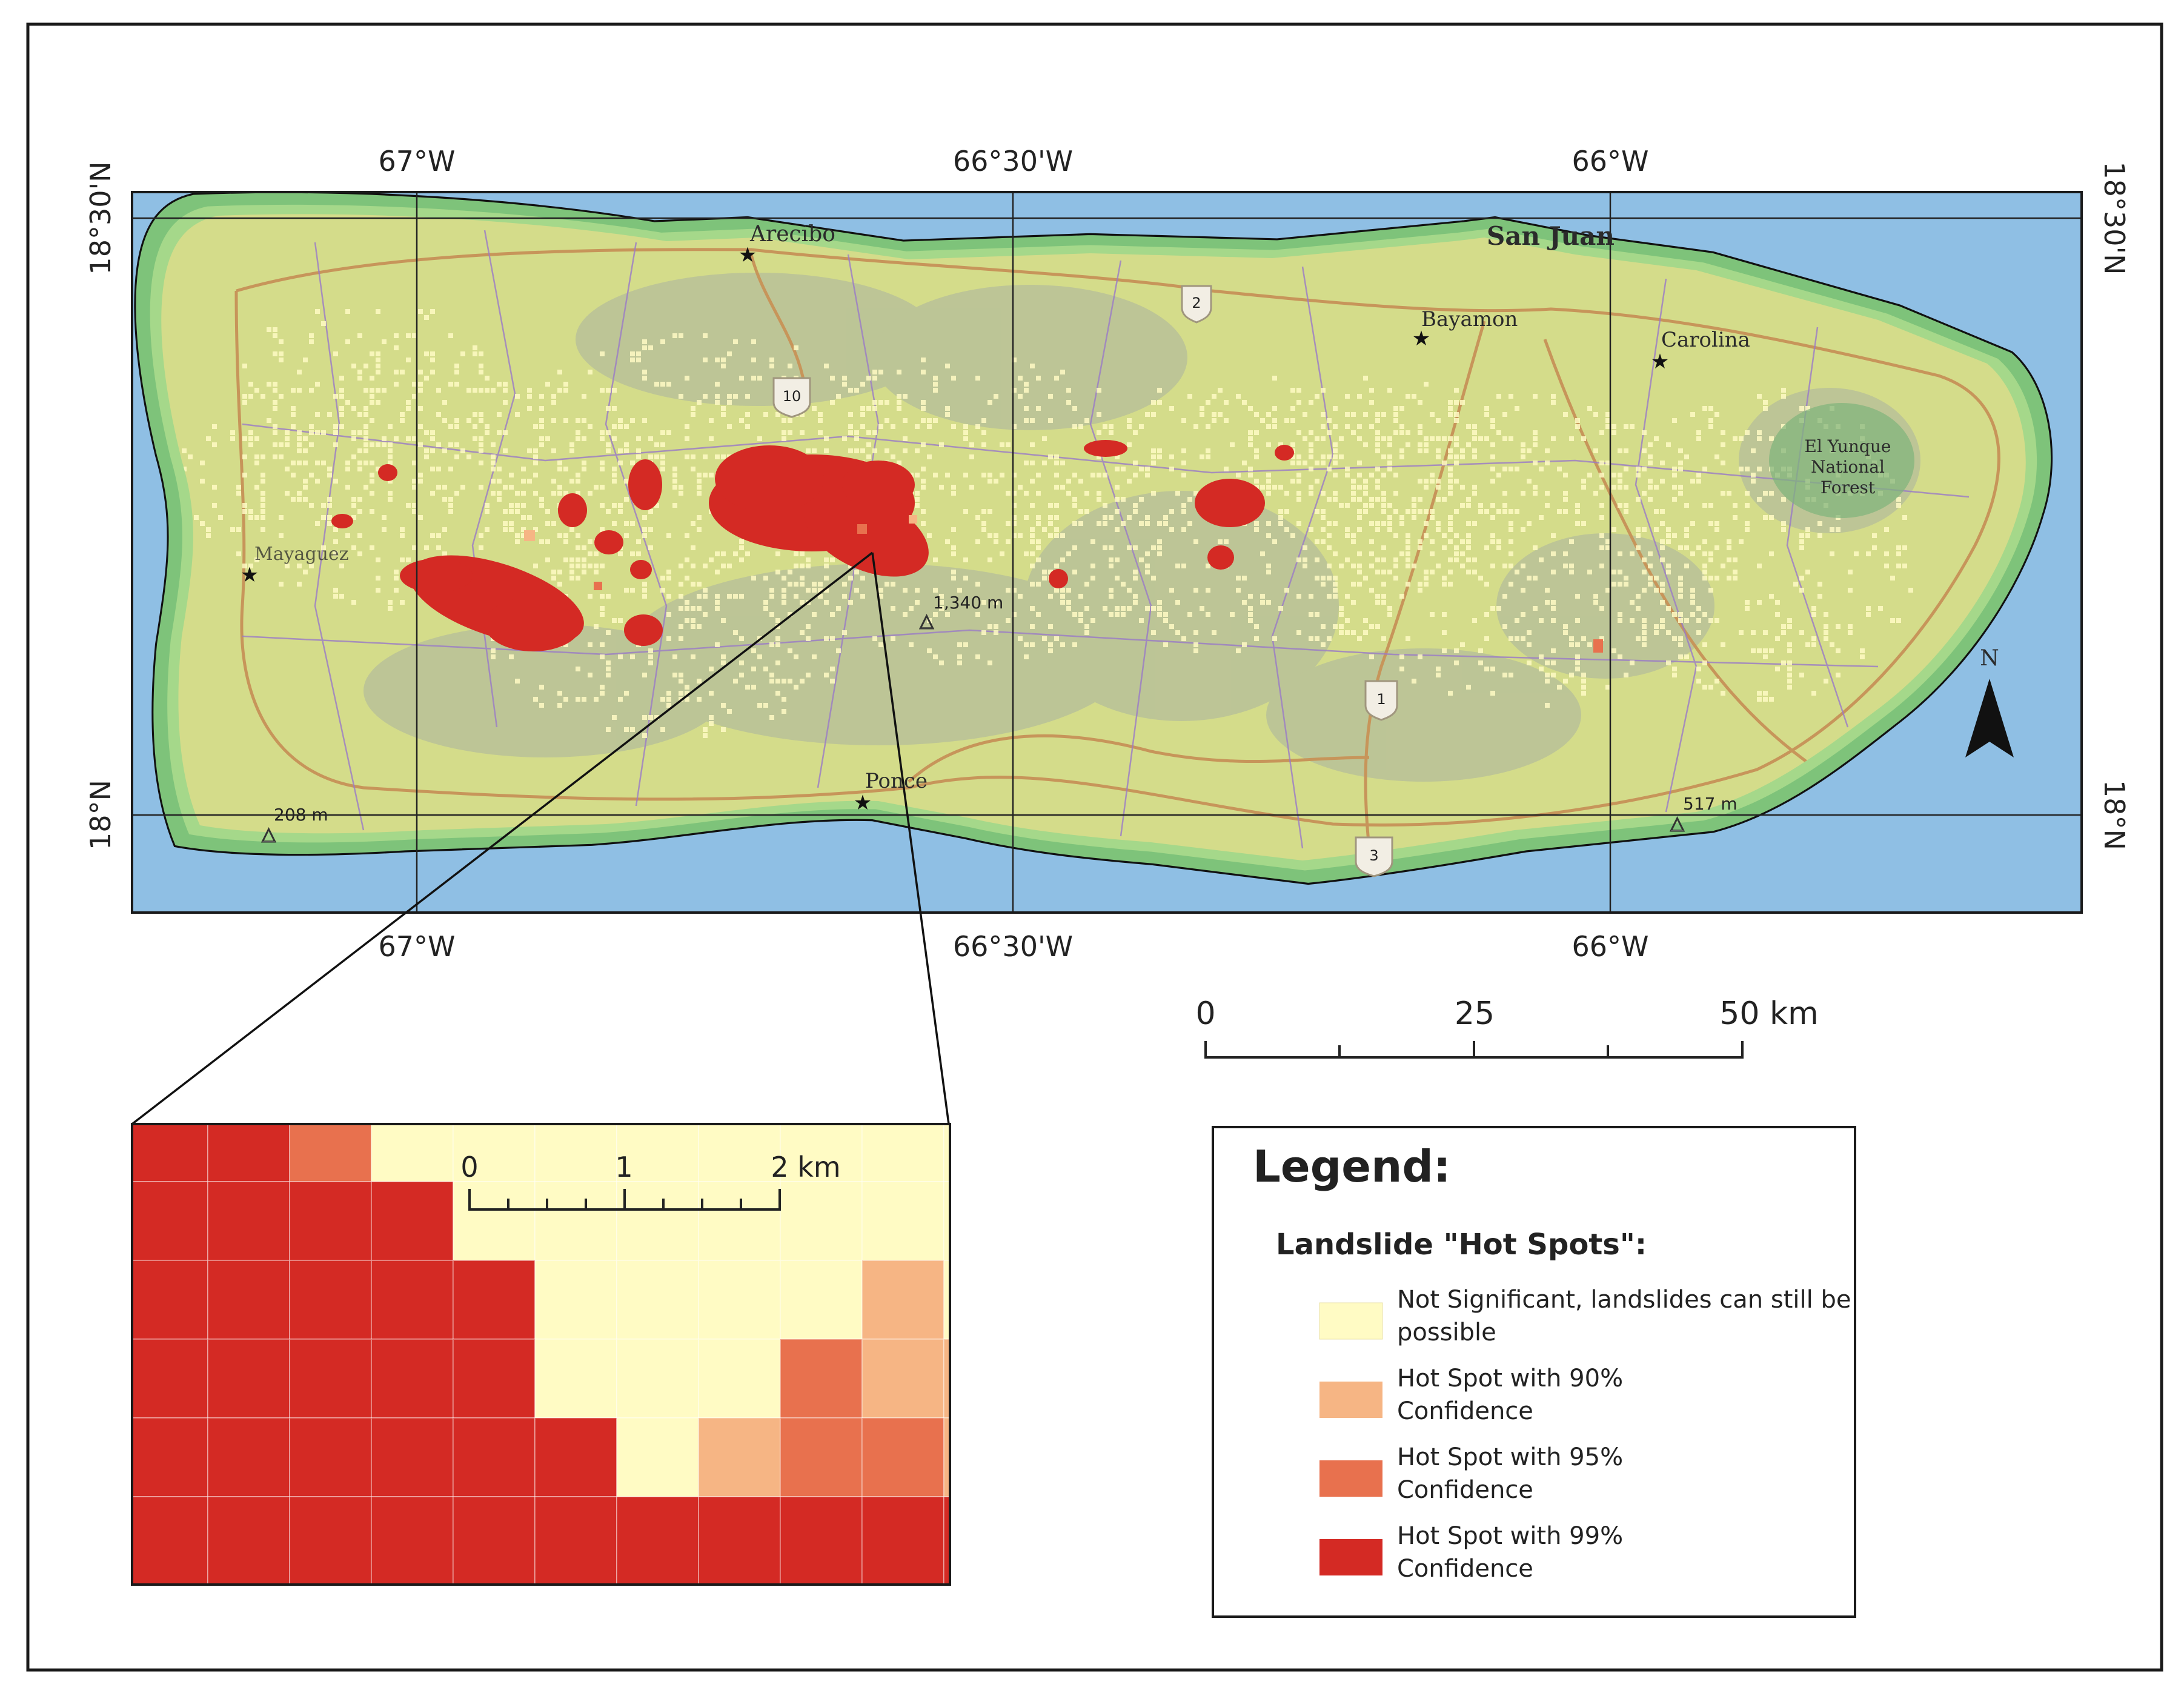 The height and width of the screenshot is (1690, 2184). I want to click on inset-grid, so click(541, 1354).